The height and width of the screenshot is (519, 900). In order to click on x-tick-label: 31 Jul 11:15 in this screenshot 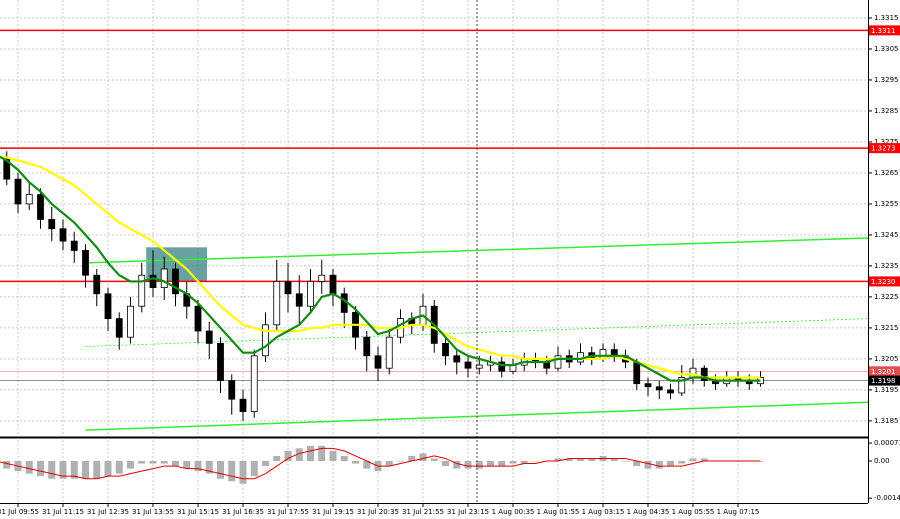, I will do `click(63, 512)`.